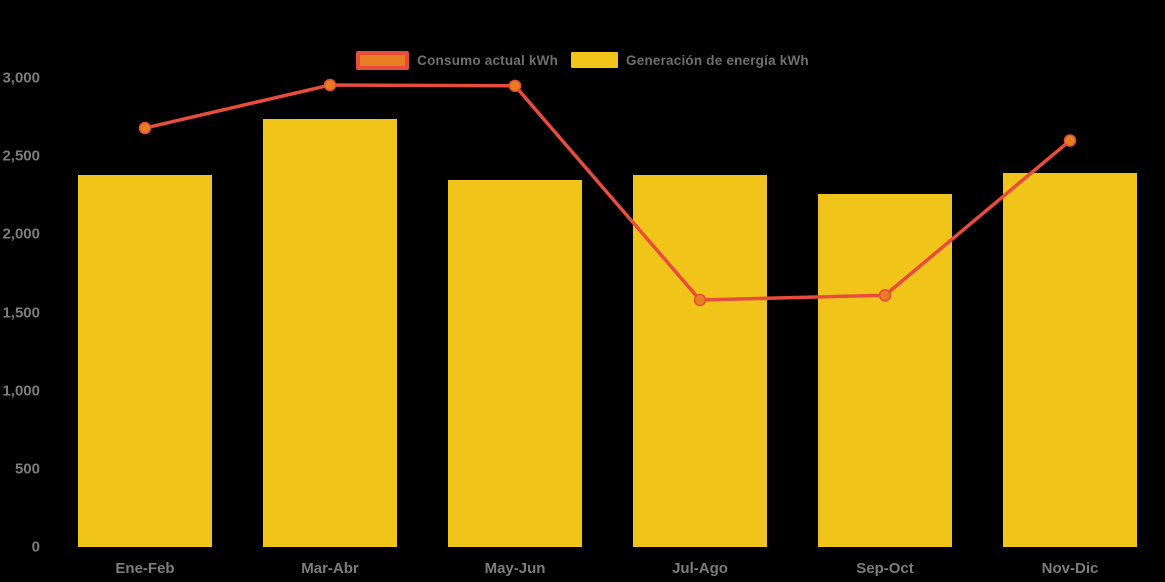 This screenshot has height=582, width=1165. I want to click on x-tick-label-Mar-Abr: Mar-Abr, so click(330, 568).